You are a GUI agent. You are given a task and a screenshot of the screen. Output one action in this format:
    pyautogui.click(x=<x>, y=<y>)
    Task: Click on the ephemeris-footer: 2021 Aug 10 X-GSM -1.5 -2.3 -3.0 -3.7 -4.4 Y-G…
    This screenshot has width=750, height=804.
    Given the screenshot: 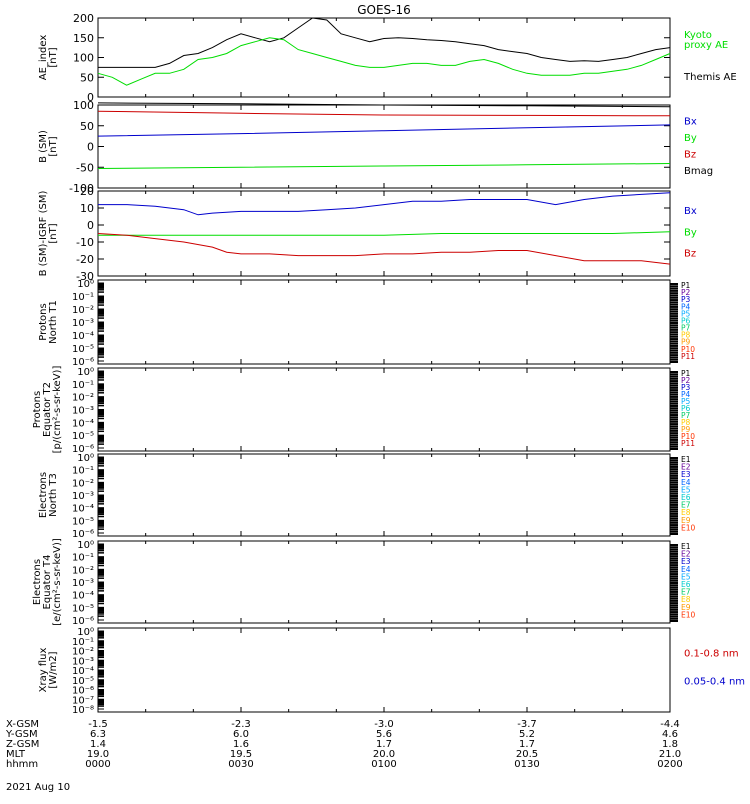 What is the action you would take?
    pyautogui.click(x=344, y=756)
    